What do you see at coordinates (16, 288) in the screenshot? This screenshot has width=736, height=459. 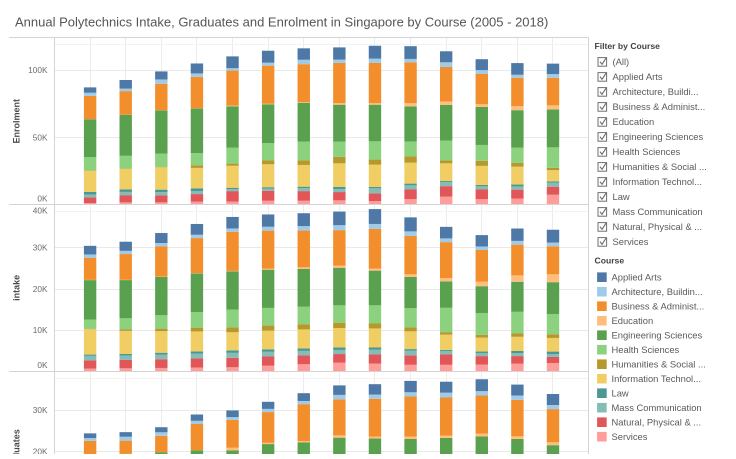 I see `svg-text: intake` at bounding box center [16, 288].